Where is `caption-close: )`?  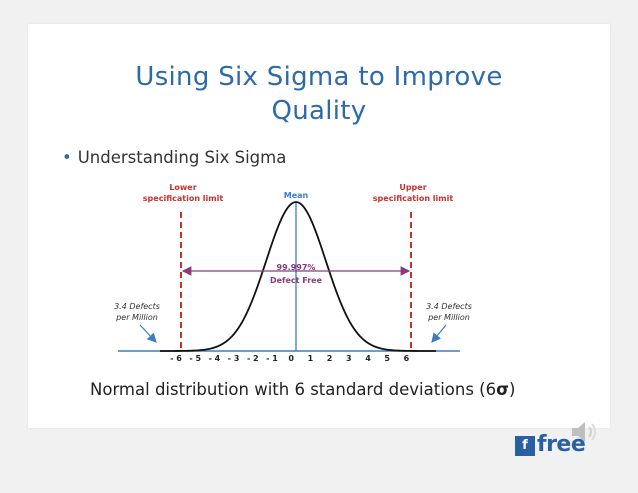 caption-close: ) is located at coordinates (512, 389).